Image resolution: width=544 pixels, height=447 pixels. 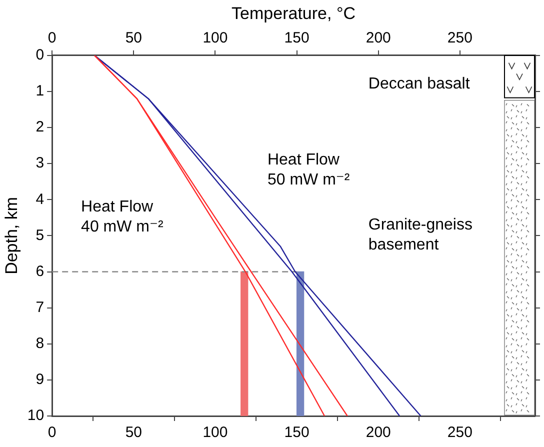 What do you see at coordinates (459, 38) in the screenshot?
I see `x2-tick-label: 250` at bounding box center [459, 38].